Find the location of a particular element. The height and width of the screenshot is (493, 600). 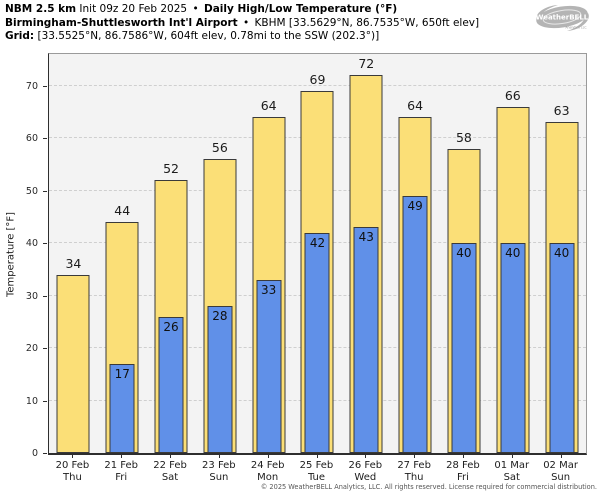

high-temp-value: 72 is located at coordinates (366, 63).